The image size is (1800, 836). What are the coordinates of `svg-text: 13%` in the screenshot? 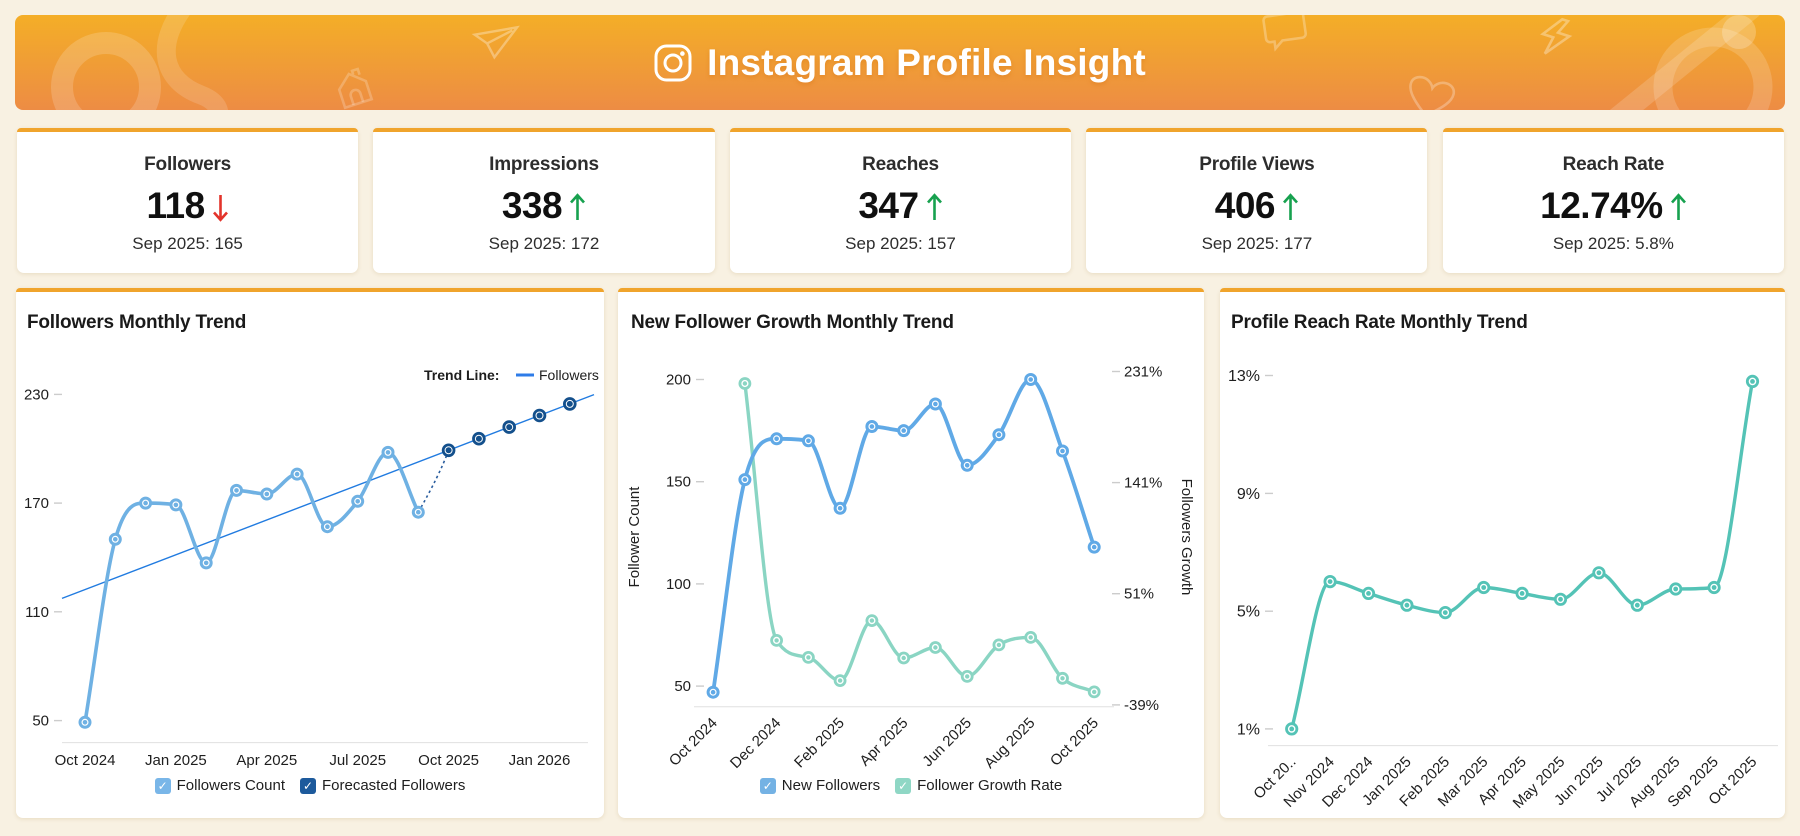 It's located at (1244, 376).